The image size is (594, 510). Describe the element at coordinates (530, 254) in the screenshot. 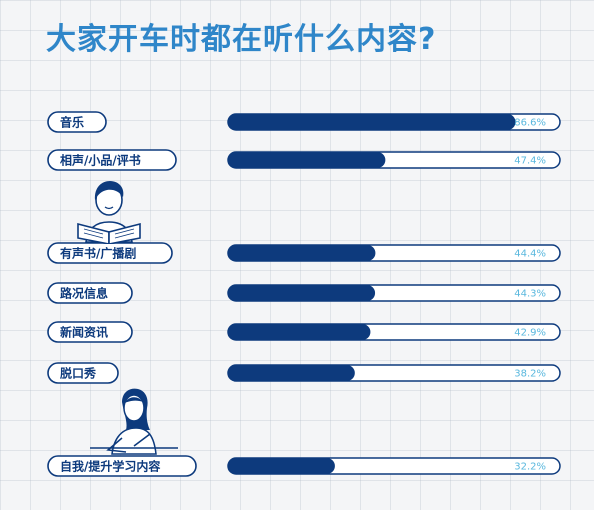

I see `value-label: 44.4%` at that location.